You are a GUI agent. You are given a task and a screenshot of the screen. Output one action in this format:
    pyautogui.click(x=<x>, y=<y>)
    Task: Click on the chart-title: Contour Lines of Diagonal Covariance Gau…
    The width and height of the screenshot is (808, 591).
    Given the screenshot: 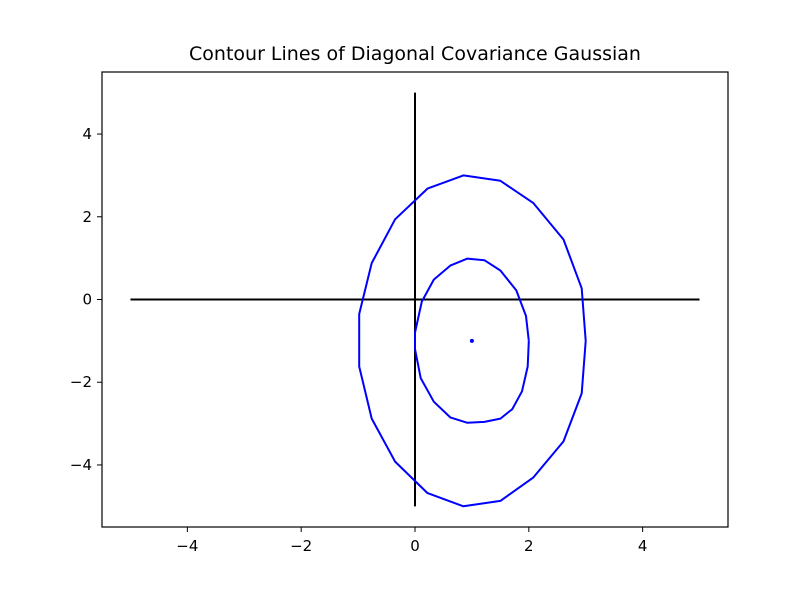 What is the action you would take?
    pyautogui.click(x=415, y=54)
    